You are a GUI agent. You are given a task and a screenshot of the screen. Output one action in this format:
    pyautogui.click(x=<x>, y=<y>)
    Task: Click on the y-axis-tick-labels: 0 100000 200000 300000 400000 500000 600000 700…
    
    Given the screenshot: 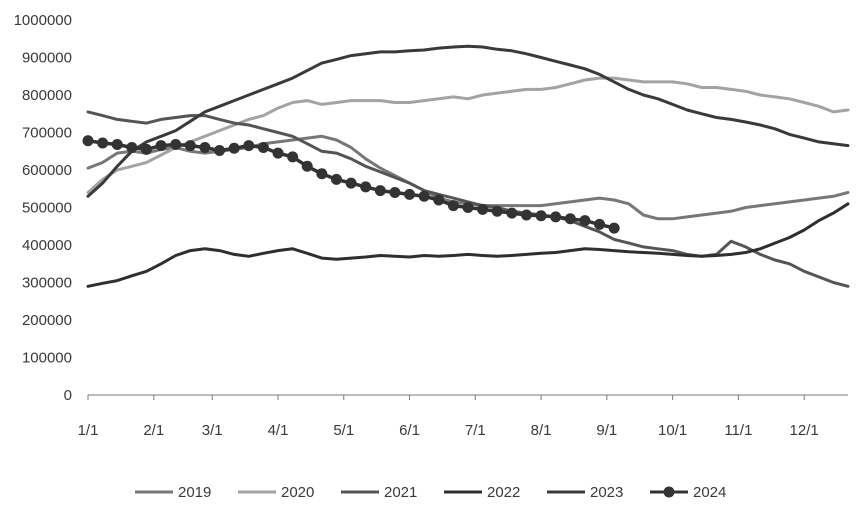 What is the action you would take?
    pyautogui.click(x=43, y=208)
    